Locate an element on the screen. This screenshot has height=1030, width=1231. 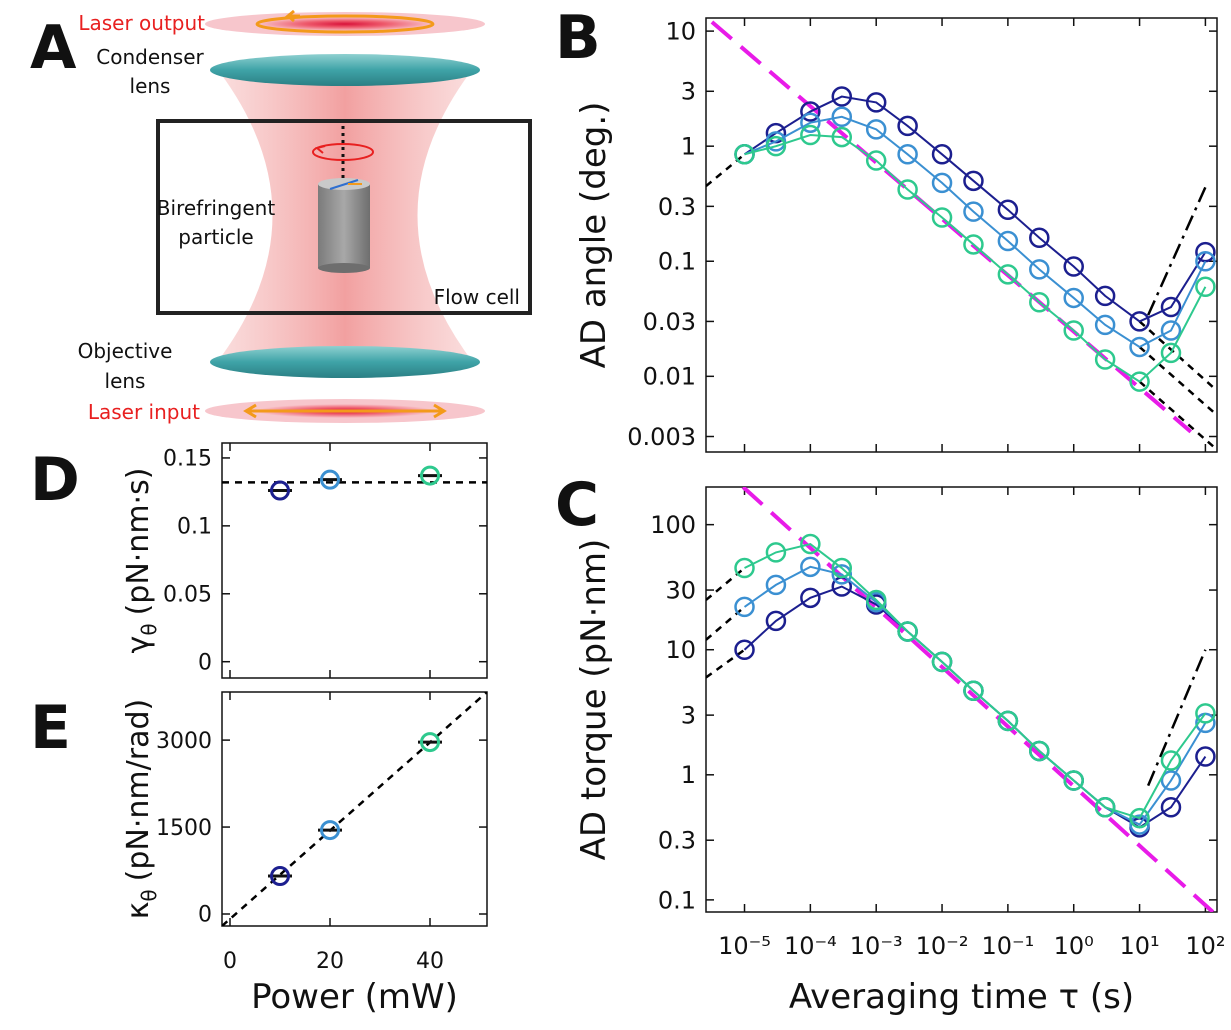
y-tick-label: 10 is located at coordinates (680, 32).